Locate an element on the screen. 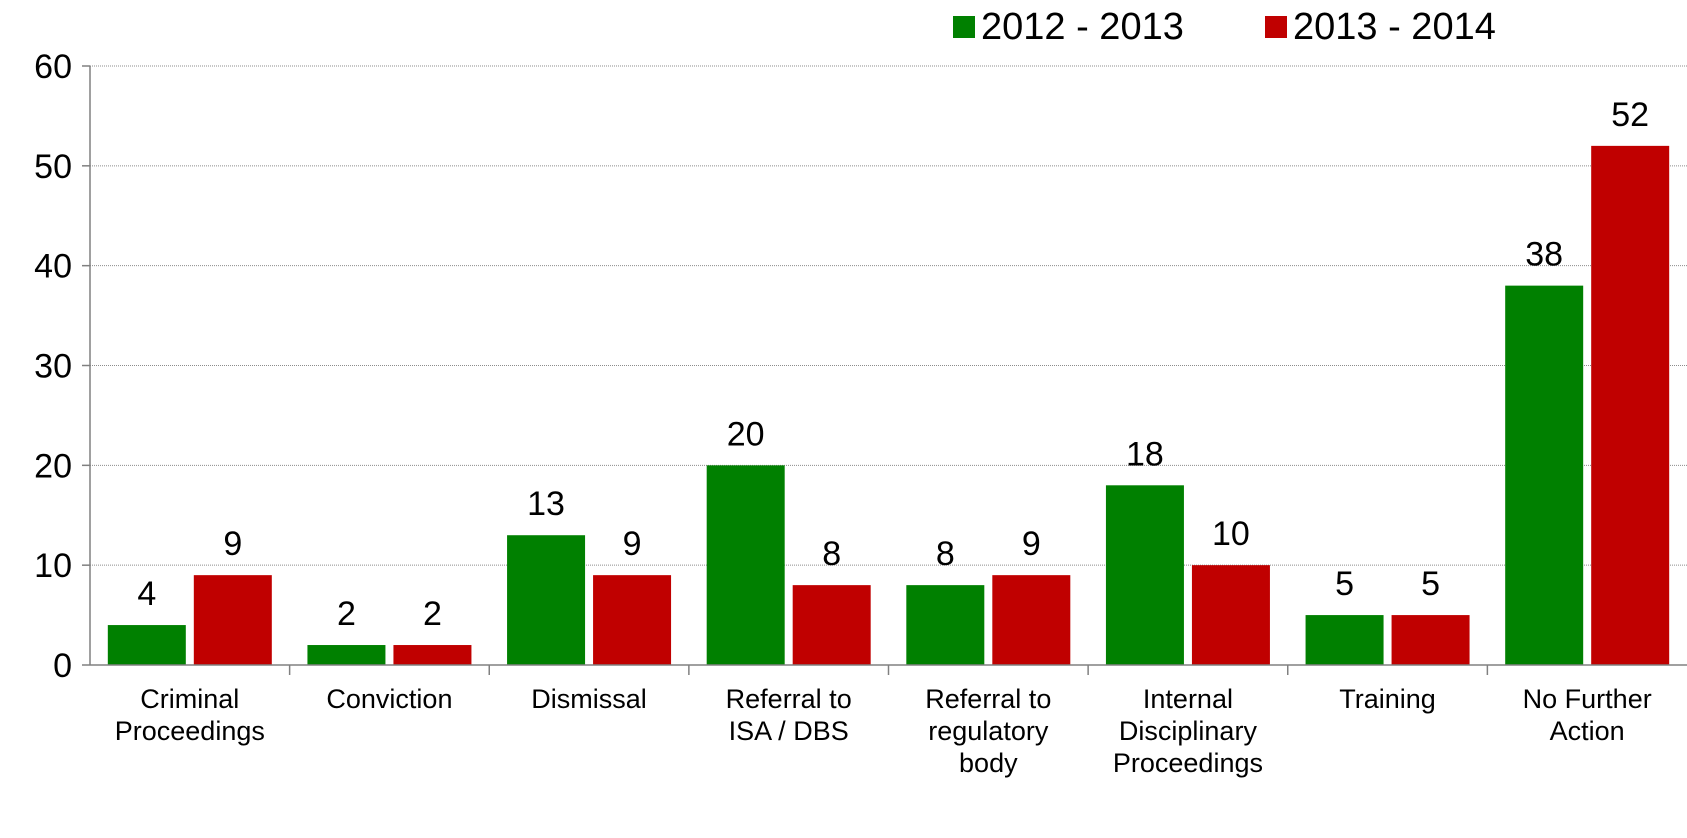  category-label: body is located at coordinates (988, 763).